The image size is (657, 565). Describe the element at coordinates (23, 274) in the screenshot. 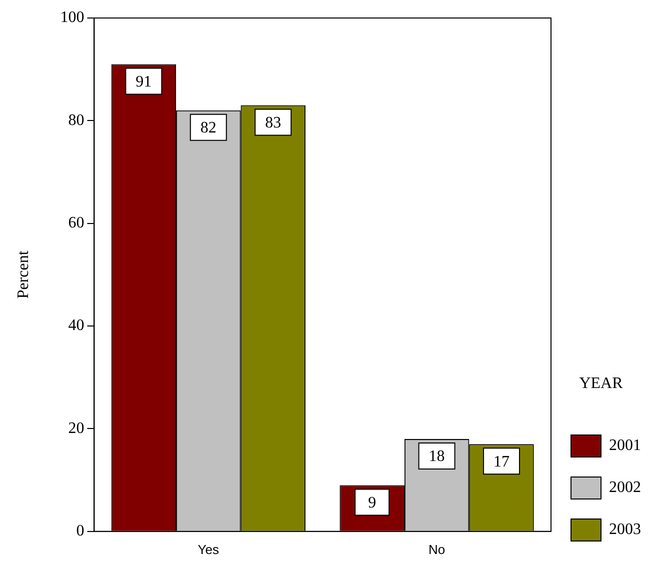

I see `y-axis-title: Percent` at that location.